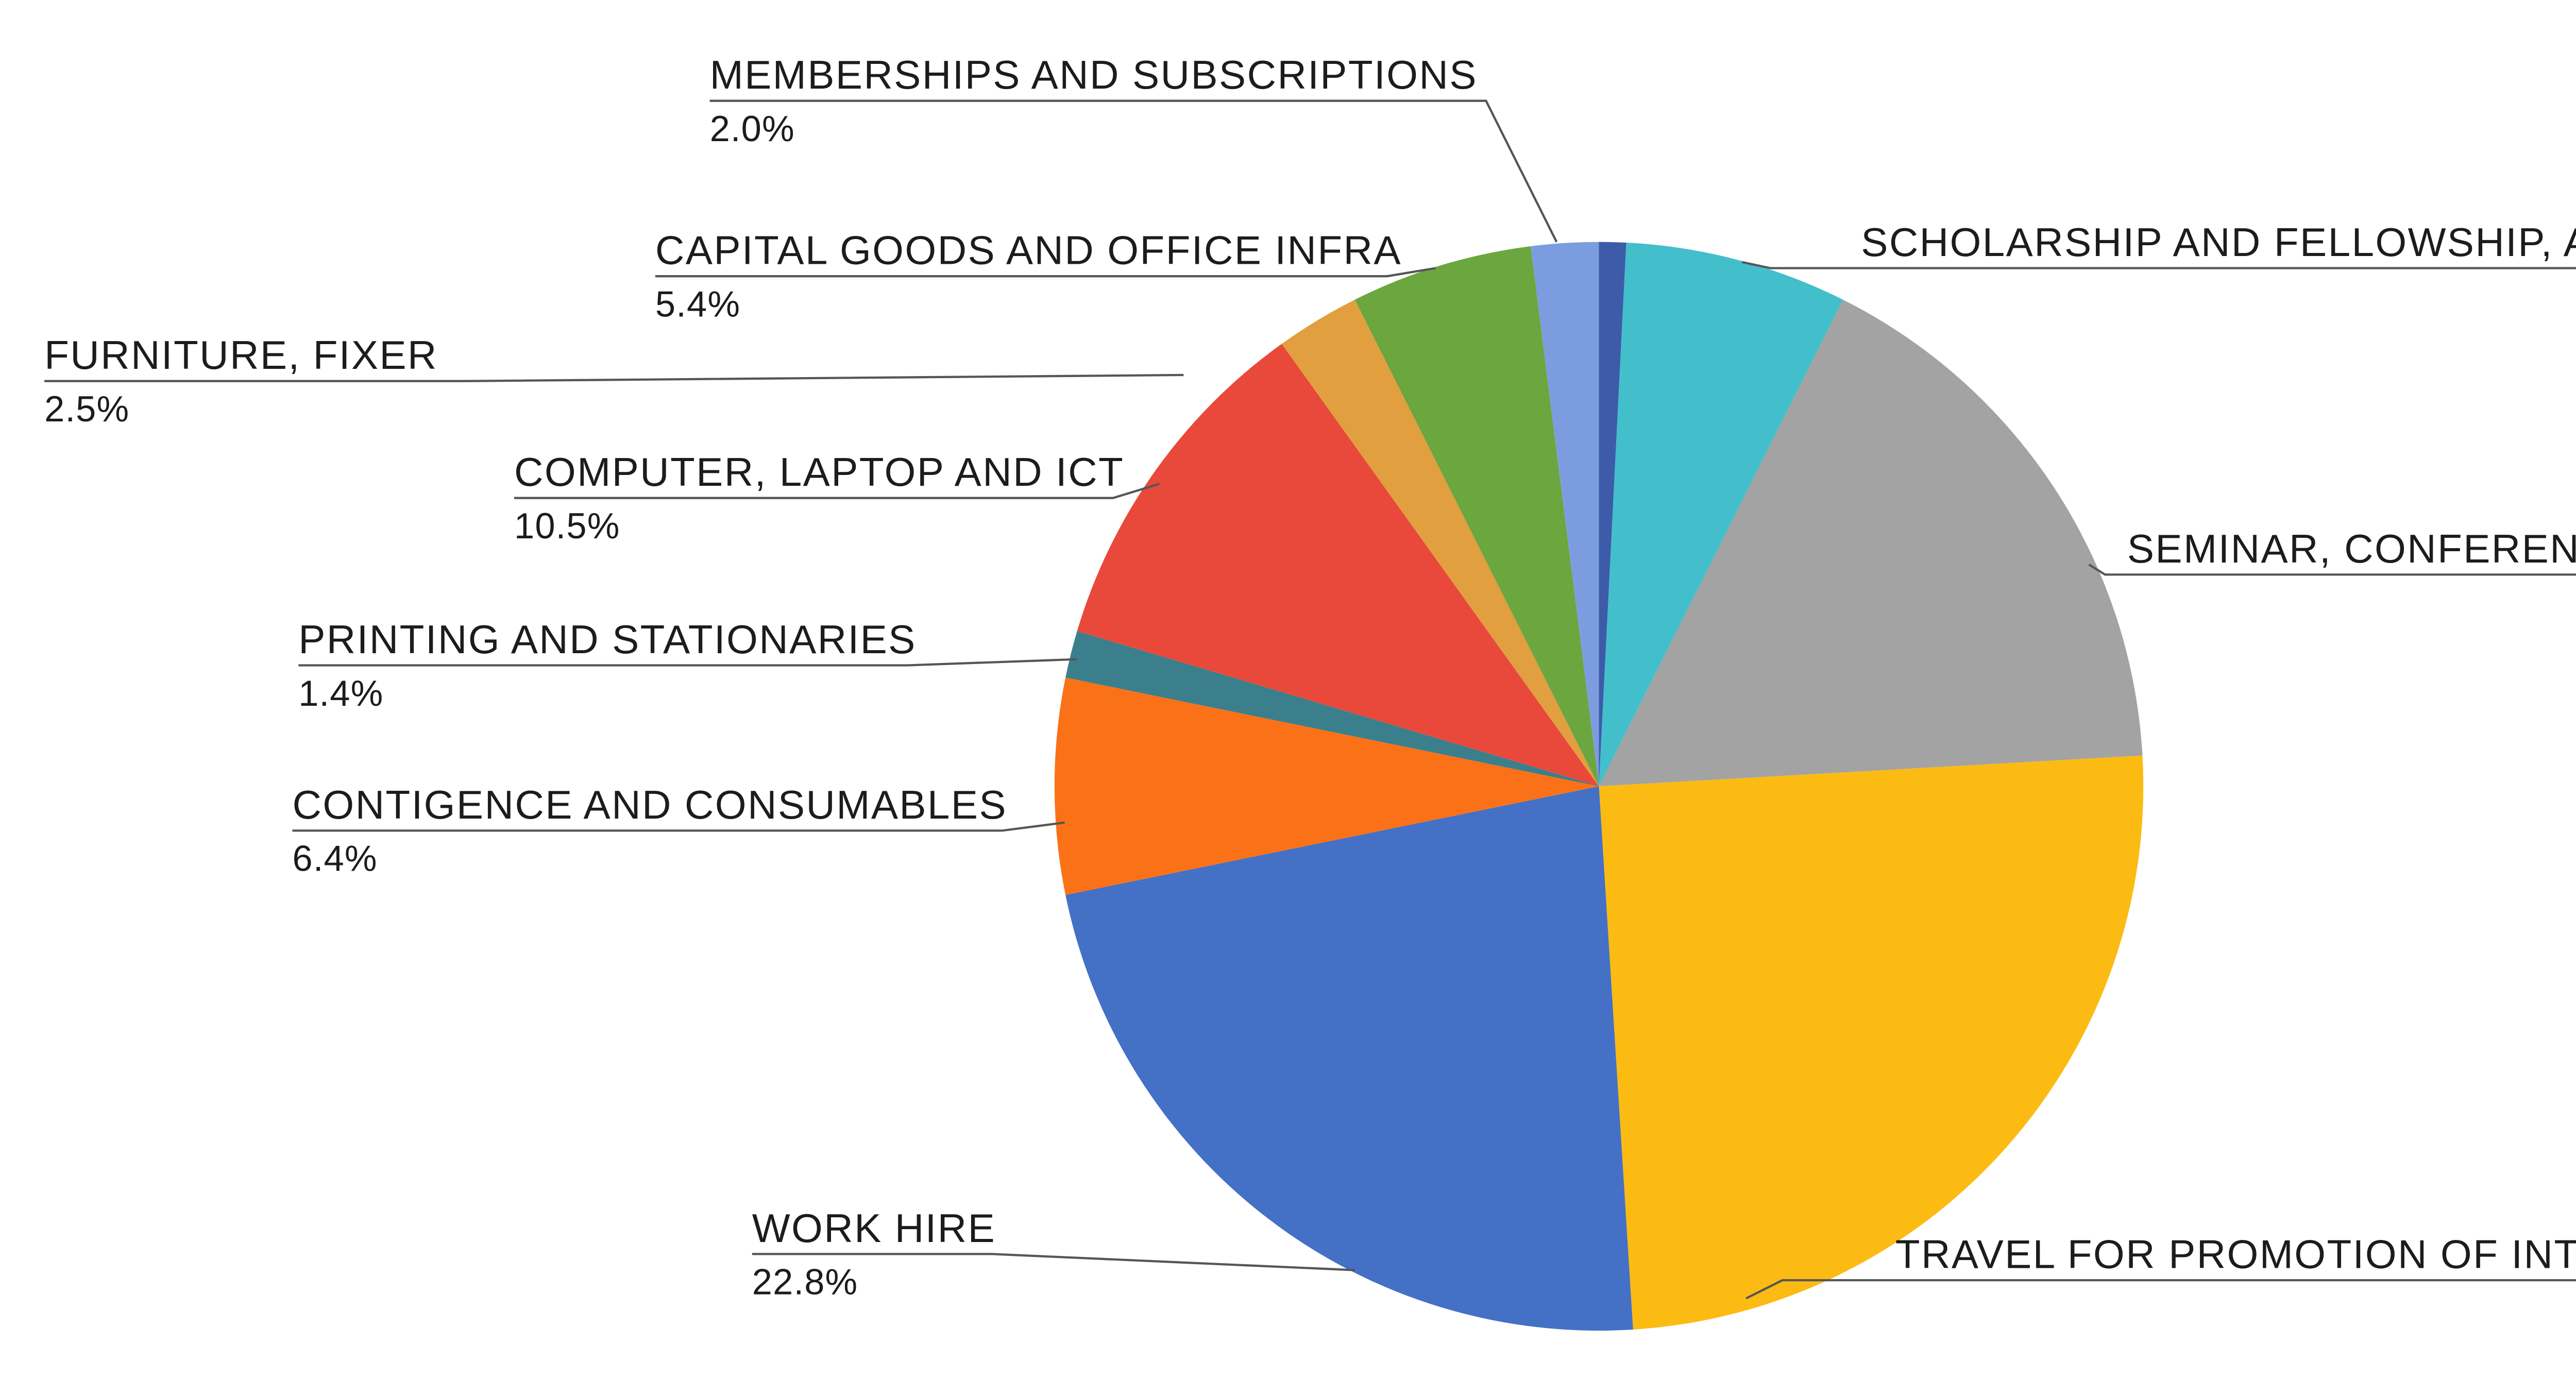  I want to click on leader-line-printing-and-stationaries, so click(687, 662).